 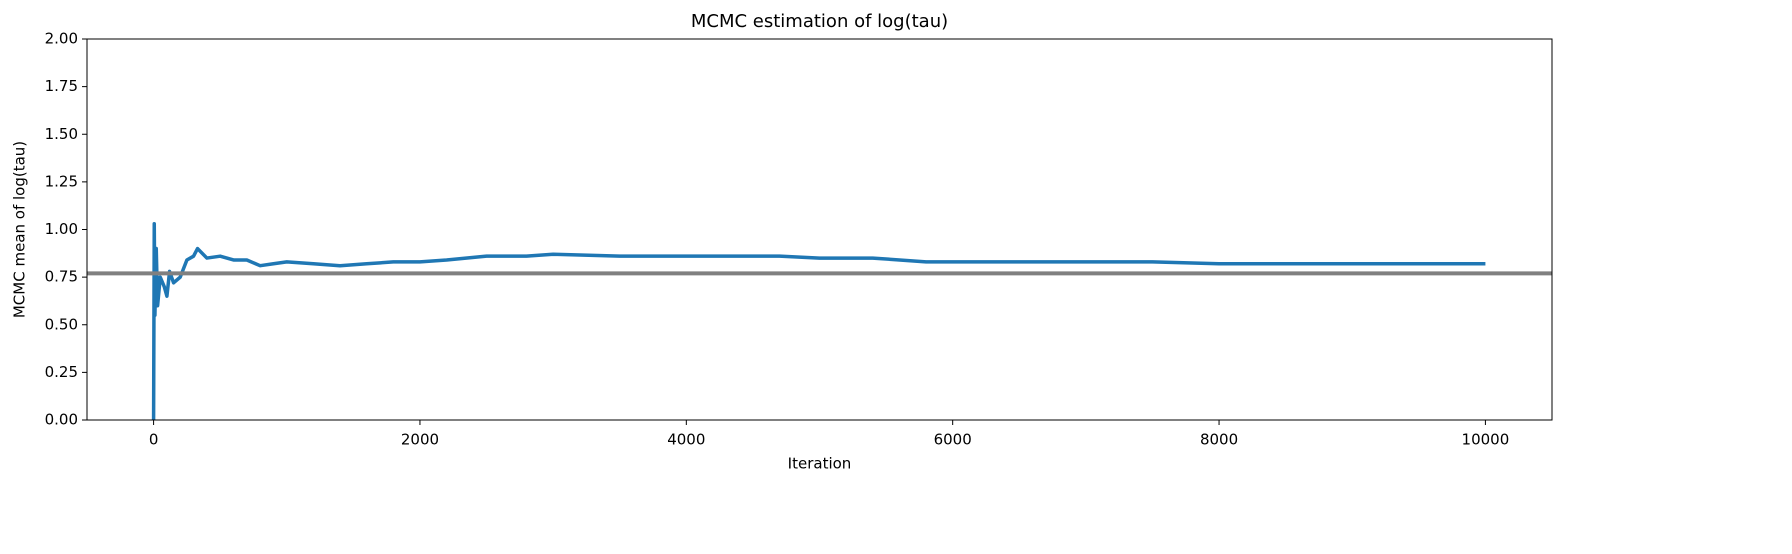 What do you see at coordinates (1219, 440) in the screenshot?
I see `x-tick-label: 8000` at bounding box center [1219, 440].